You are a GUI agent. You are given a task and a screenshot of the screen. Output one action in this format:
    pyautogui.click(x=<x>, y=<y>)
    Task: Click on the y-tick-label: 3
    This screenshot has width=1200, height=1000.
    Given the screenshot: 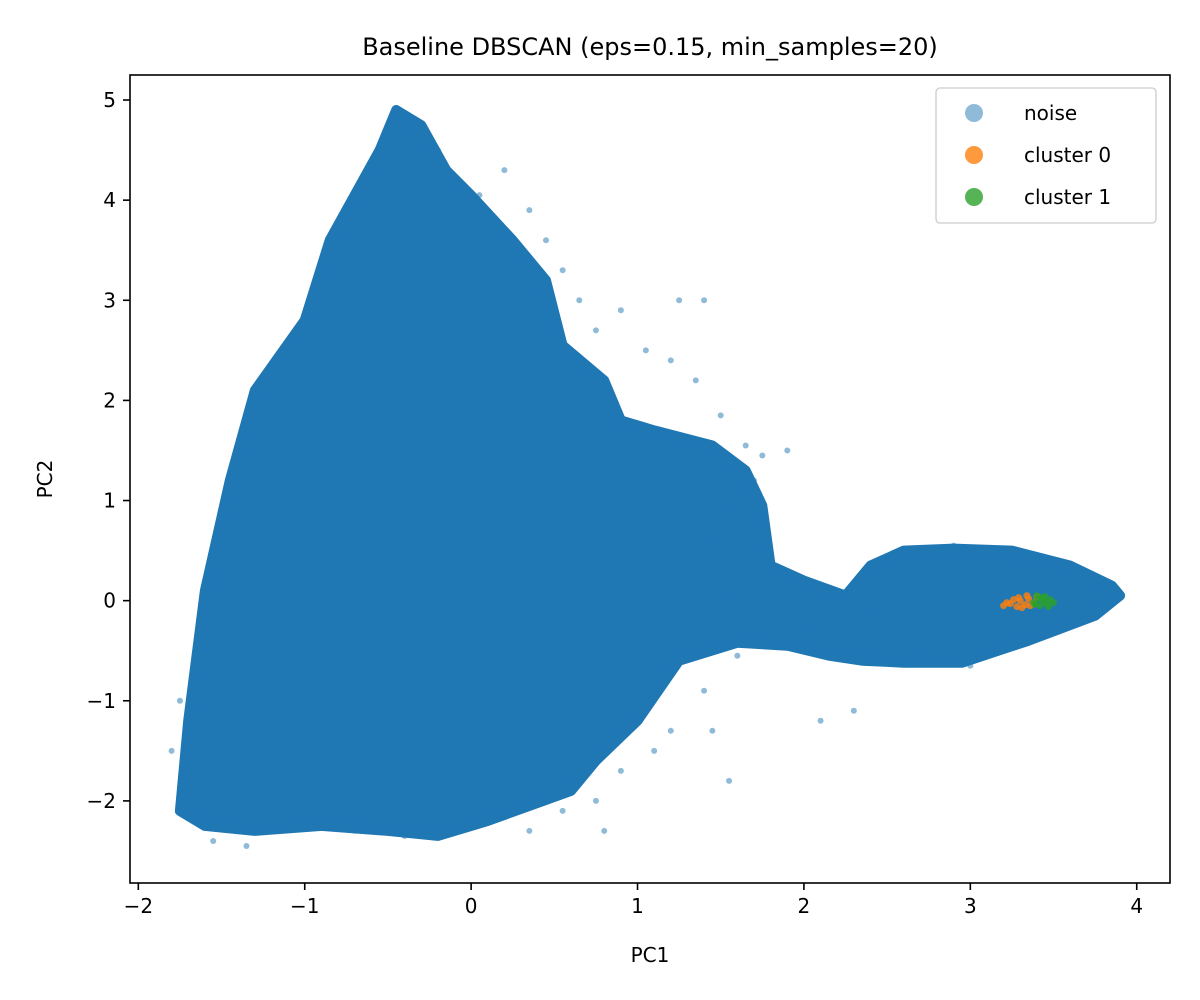 What is the action you would take?
    pyautogui.click(x=109, y=300)
    